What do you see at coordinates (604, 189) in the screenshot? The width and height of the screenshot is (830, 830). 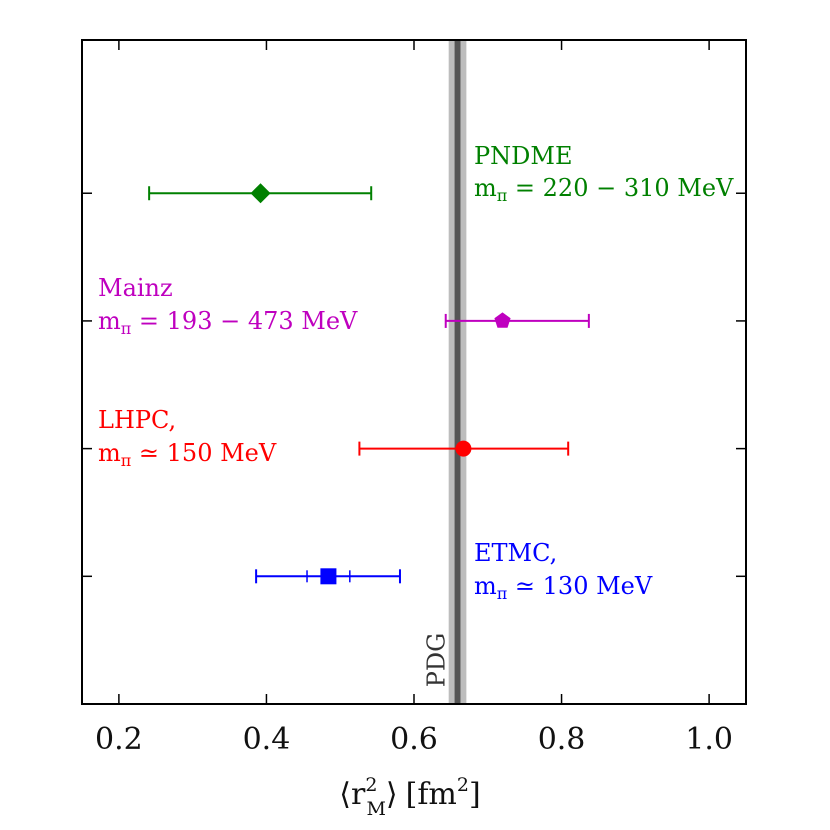 I see `pndme-pion-mass: mπ = 220 − 310 MeV` at bounding box center [604, 189].